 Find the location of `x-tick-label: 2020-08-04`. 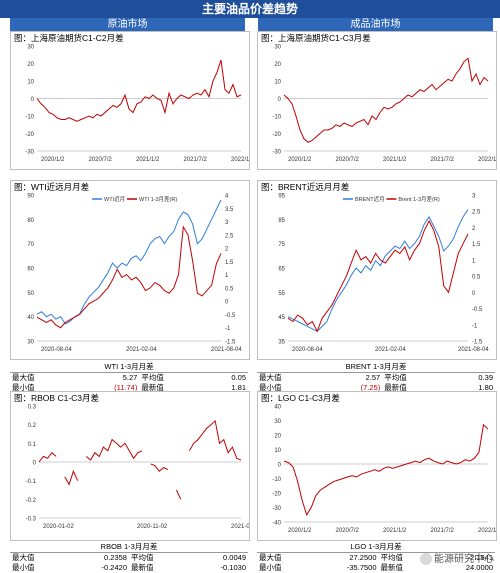

x-tick-label: 2020-08-04 is located at coordinates (56, 350).